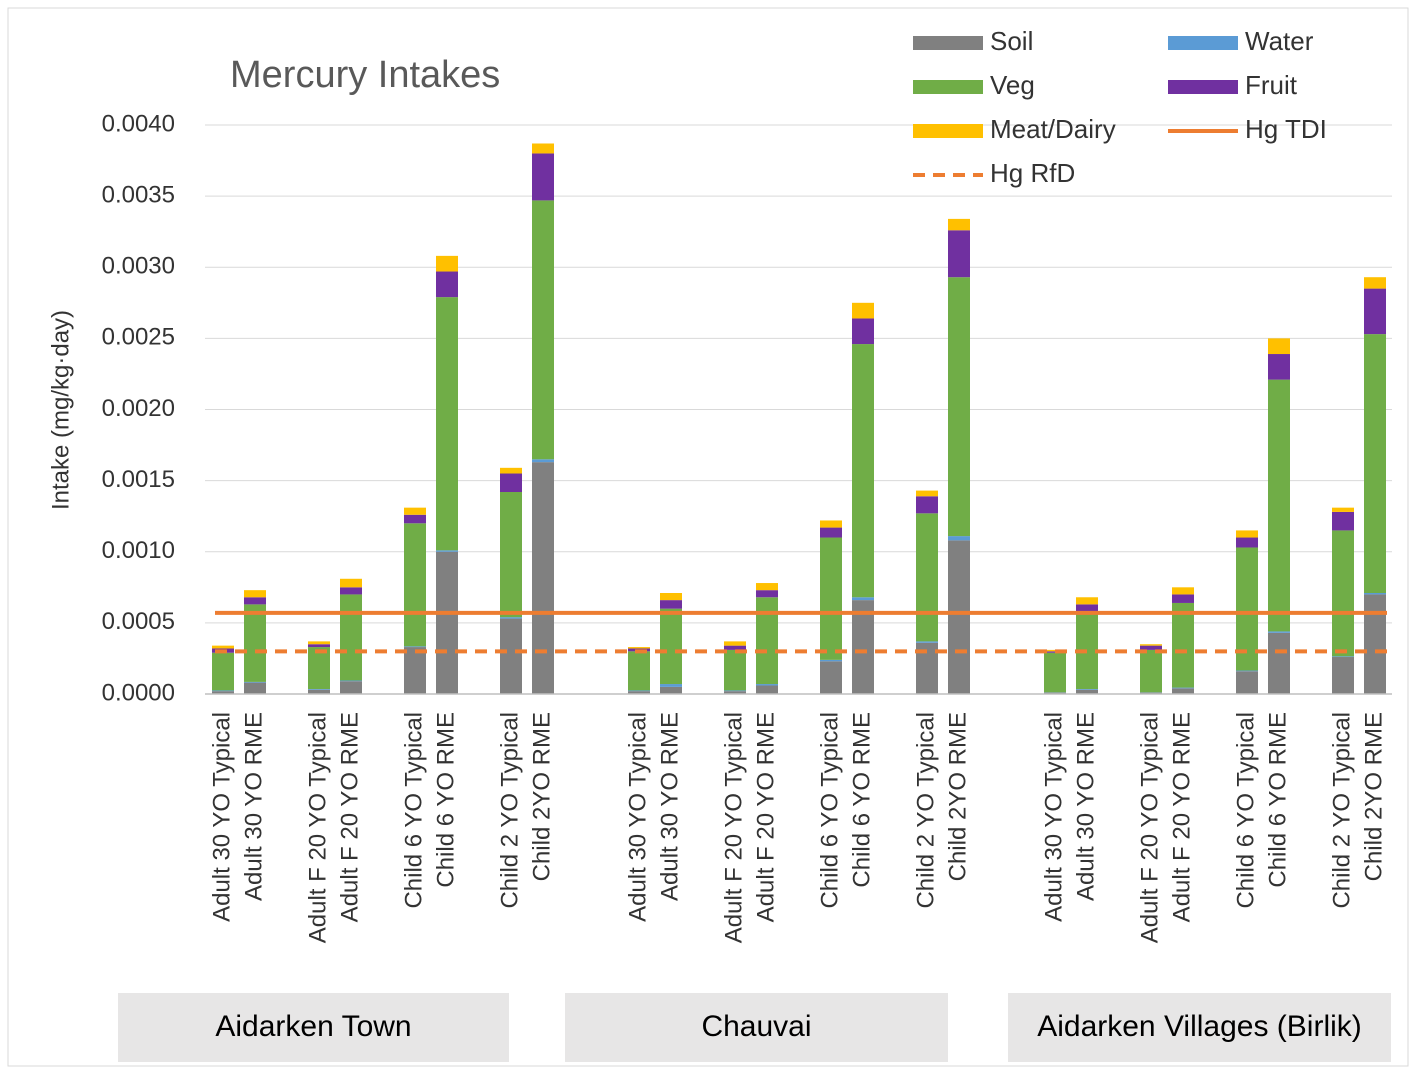 The width and height of the screenshot is (1410, 1068). Describe the element at coordinates (138, 408) in the screenshot. I see `y-tick-label: 0.0020` at that location.